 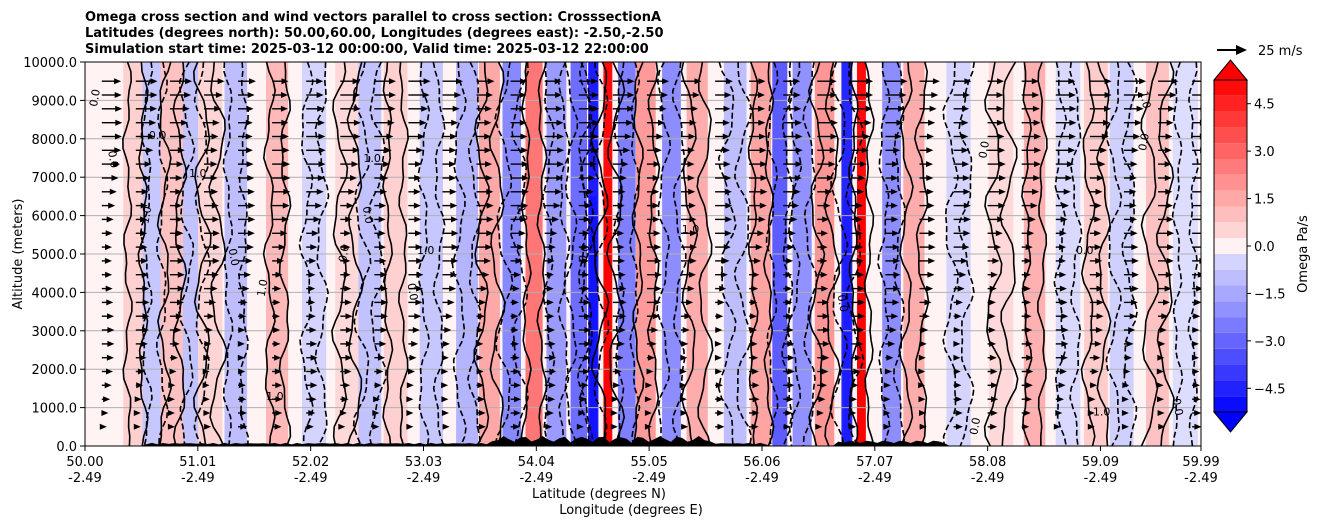 What do you see at coordinates (1230, 88) in the screenshot?
I see `colorbar-segment` at bounding box center [1230, 88].